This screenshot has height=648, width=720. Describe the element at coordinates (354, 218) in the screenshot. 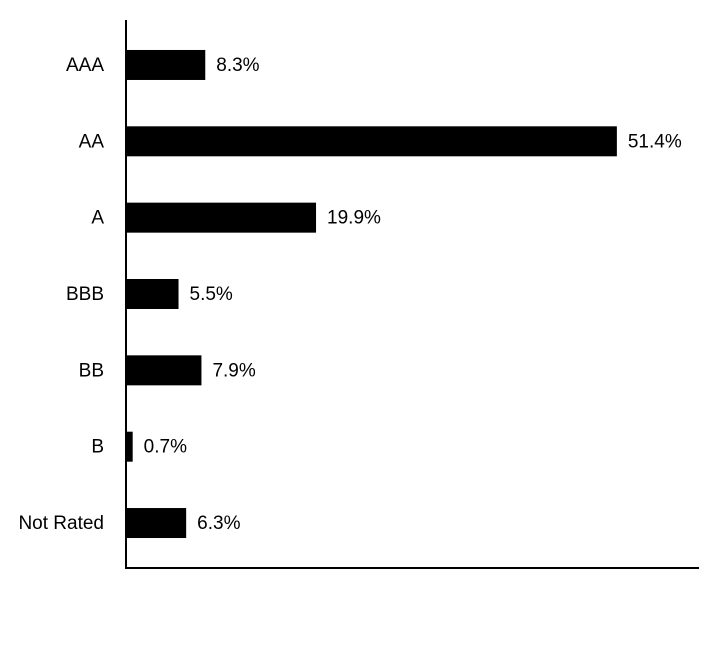

I see `value-label: 19.9%` at that location.